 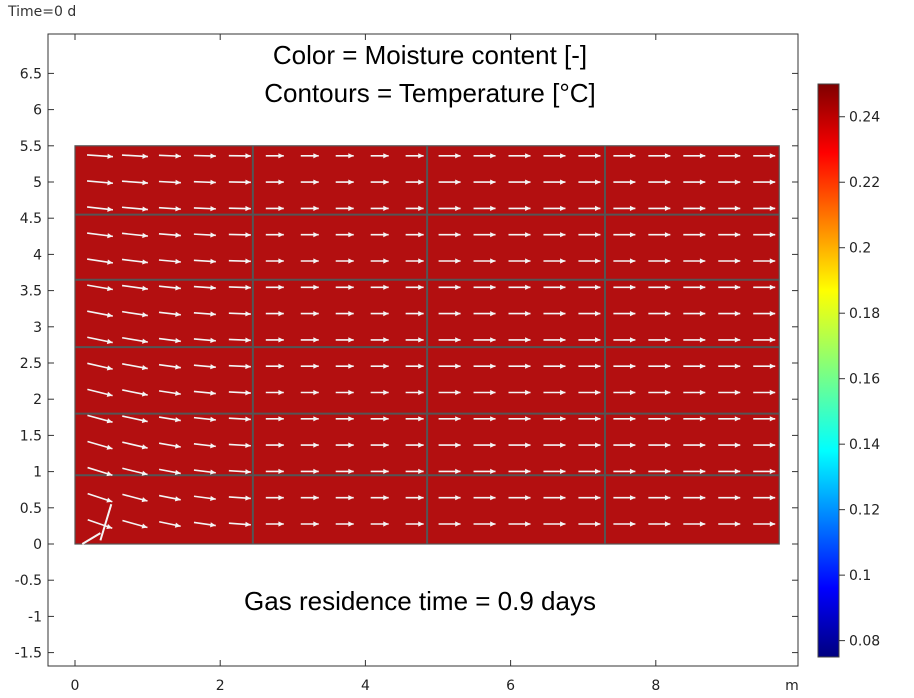 I want to click on y-tick-label: 4, so click(x=37, y=255).